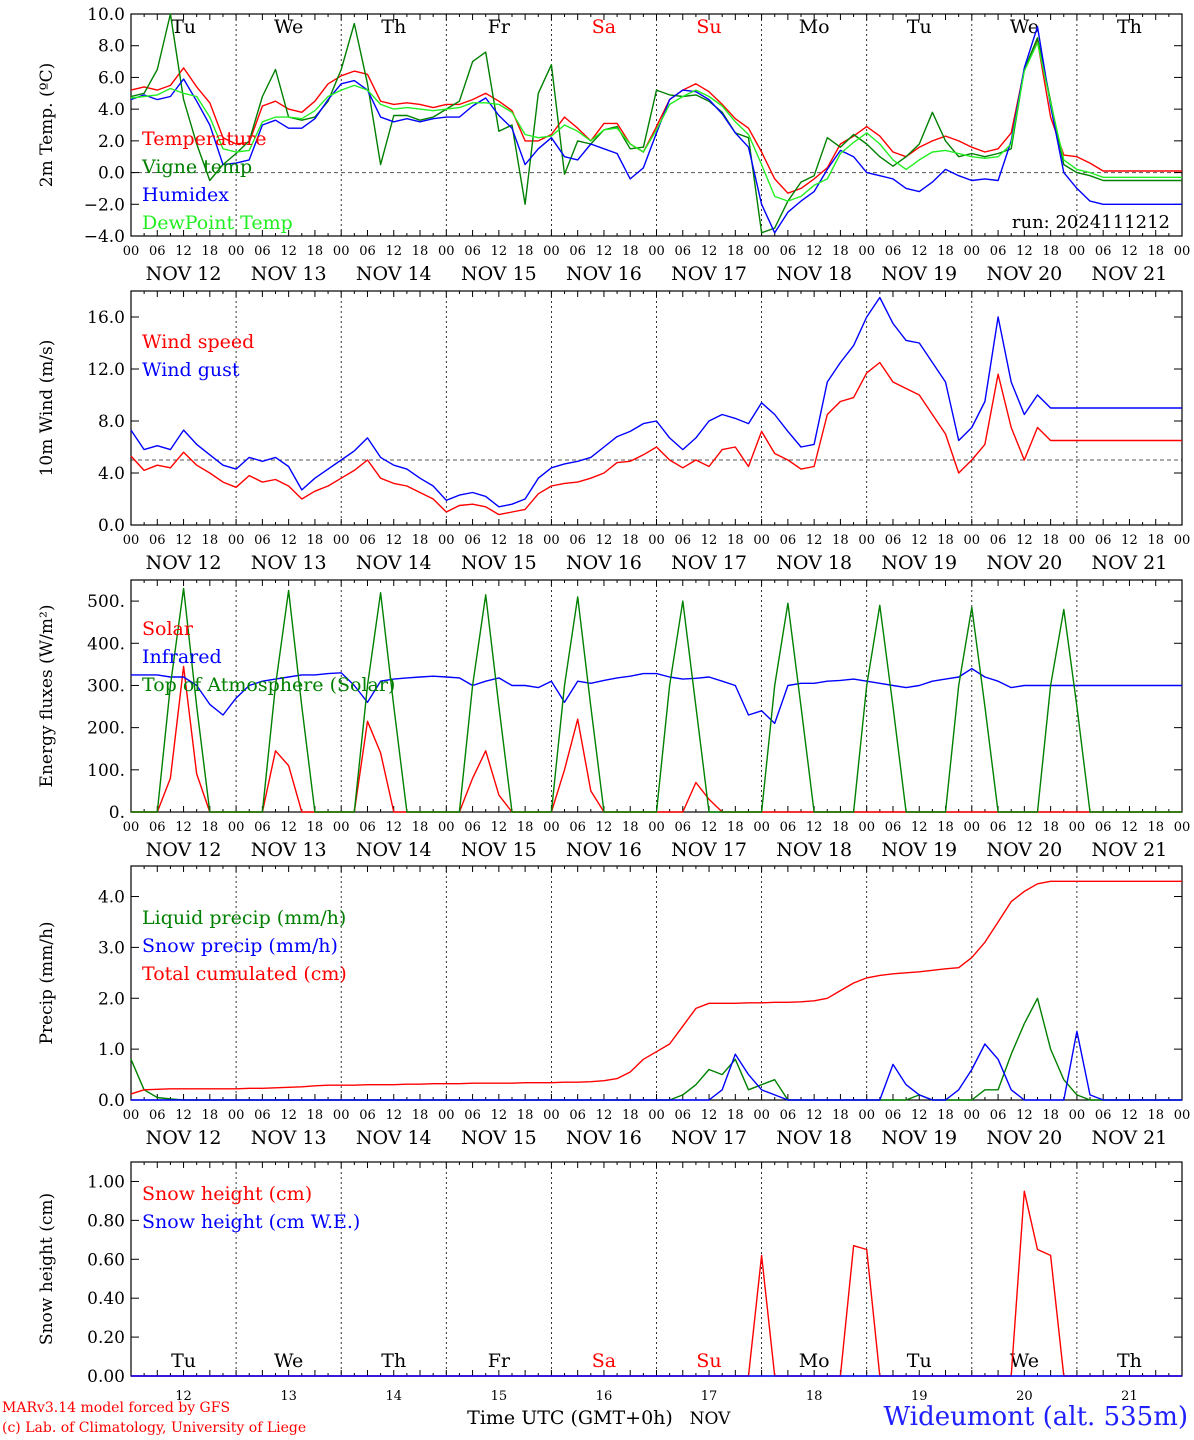  I want to click on series-line-vigne-temp, so click(656, 123).